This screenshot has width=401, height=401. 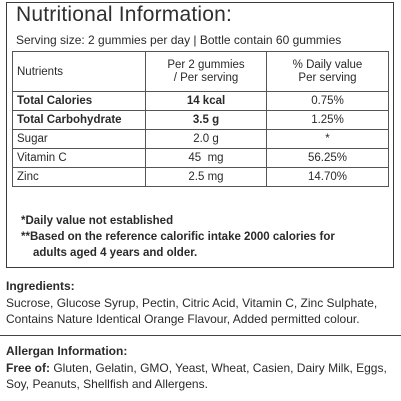 I want to click on ingredients-heading: Ingredients:, so click(x=40, y=286).